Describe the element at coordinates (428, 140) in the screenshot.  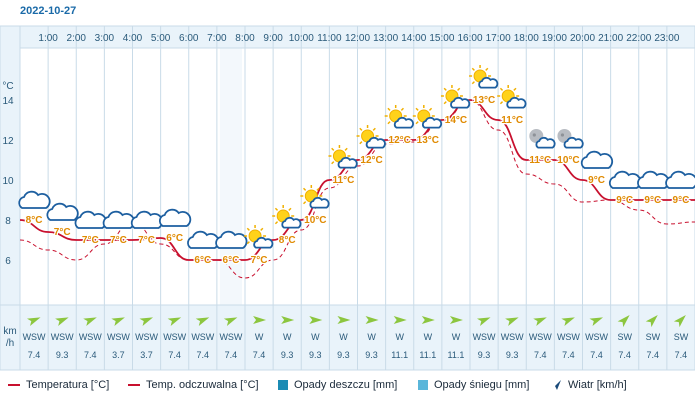
I see `temperature-label: 13°C` at that location.